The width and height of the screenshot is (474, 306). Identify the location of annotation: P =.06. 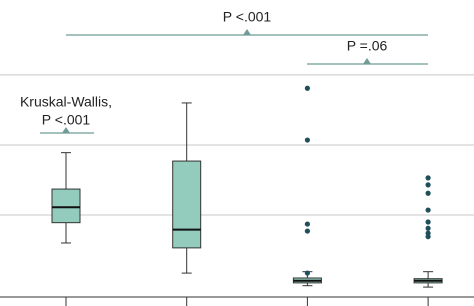
(367, 46).